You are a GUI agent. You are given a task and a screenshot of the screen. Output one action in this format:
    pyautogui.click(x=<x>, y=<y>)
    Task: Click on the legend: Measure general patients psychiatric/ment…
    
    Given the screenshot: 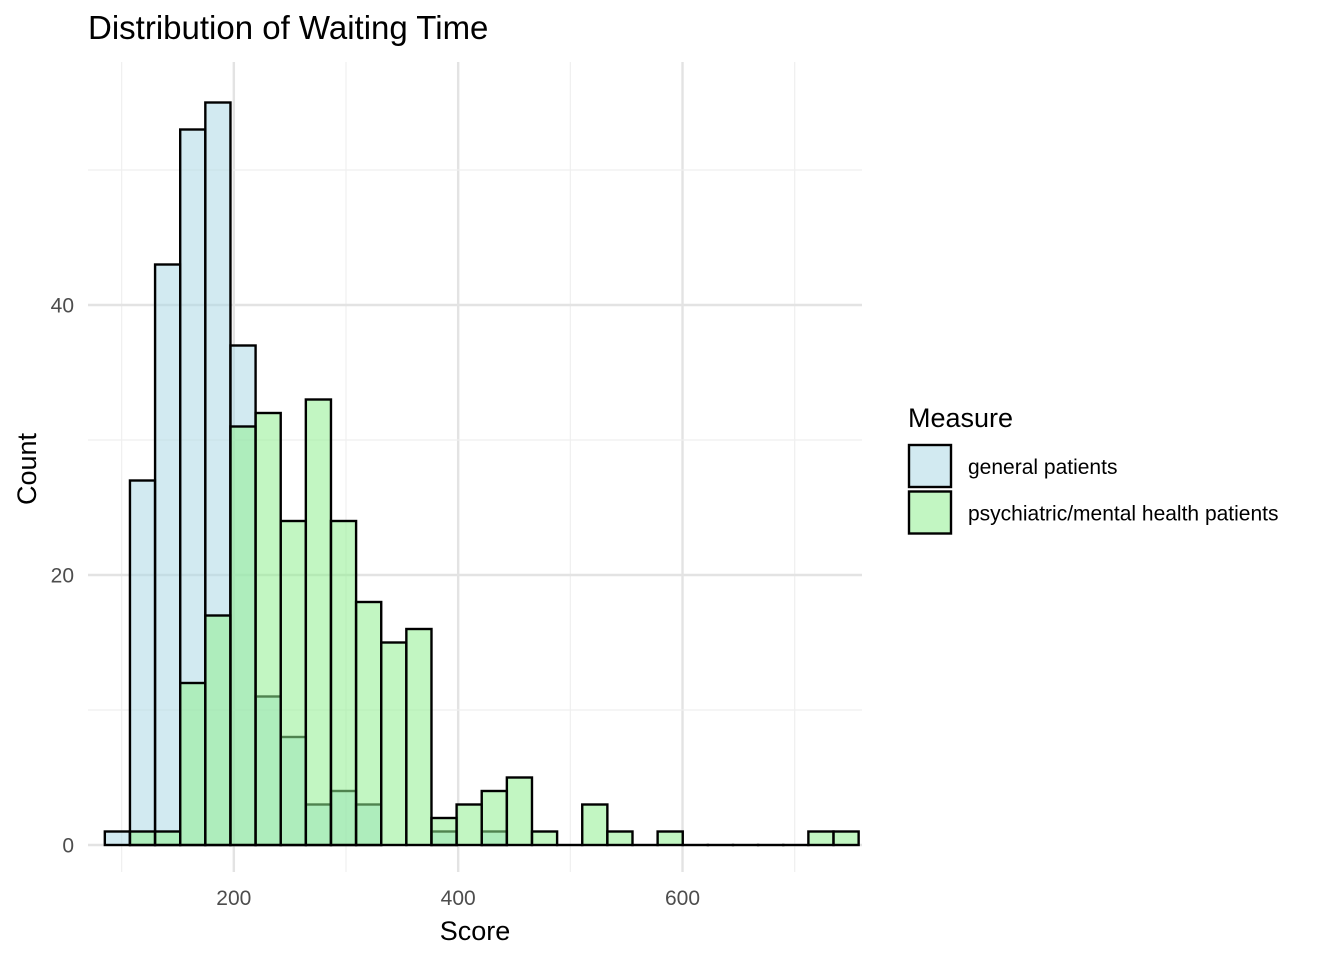 What is the action you would take?
    pyautogui.click(x=1093, y=469)
    